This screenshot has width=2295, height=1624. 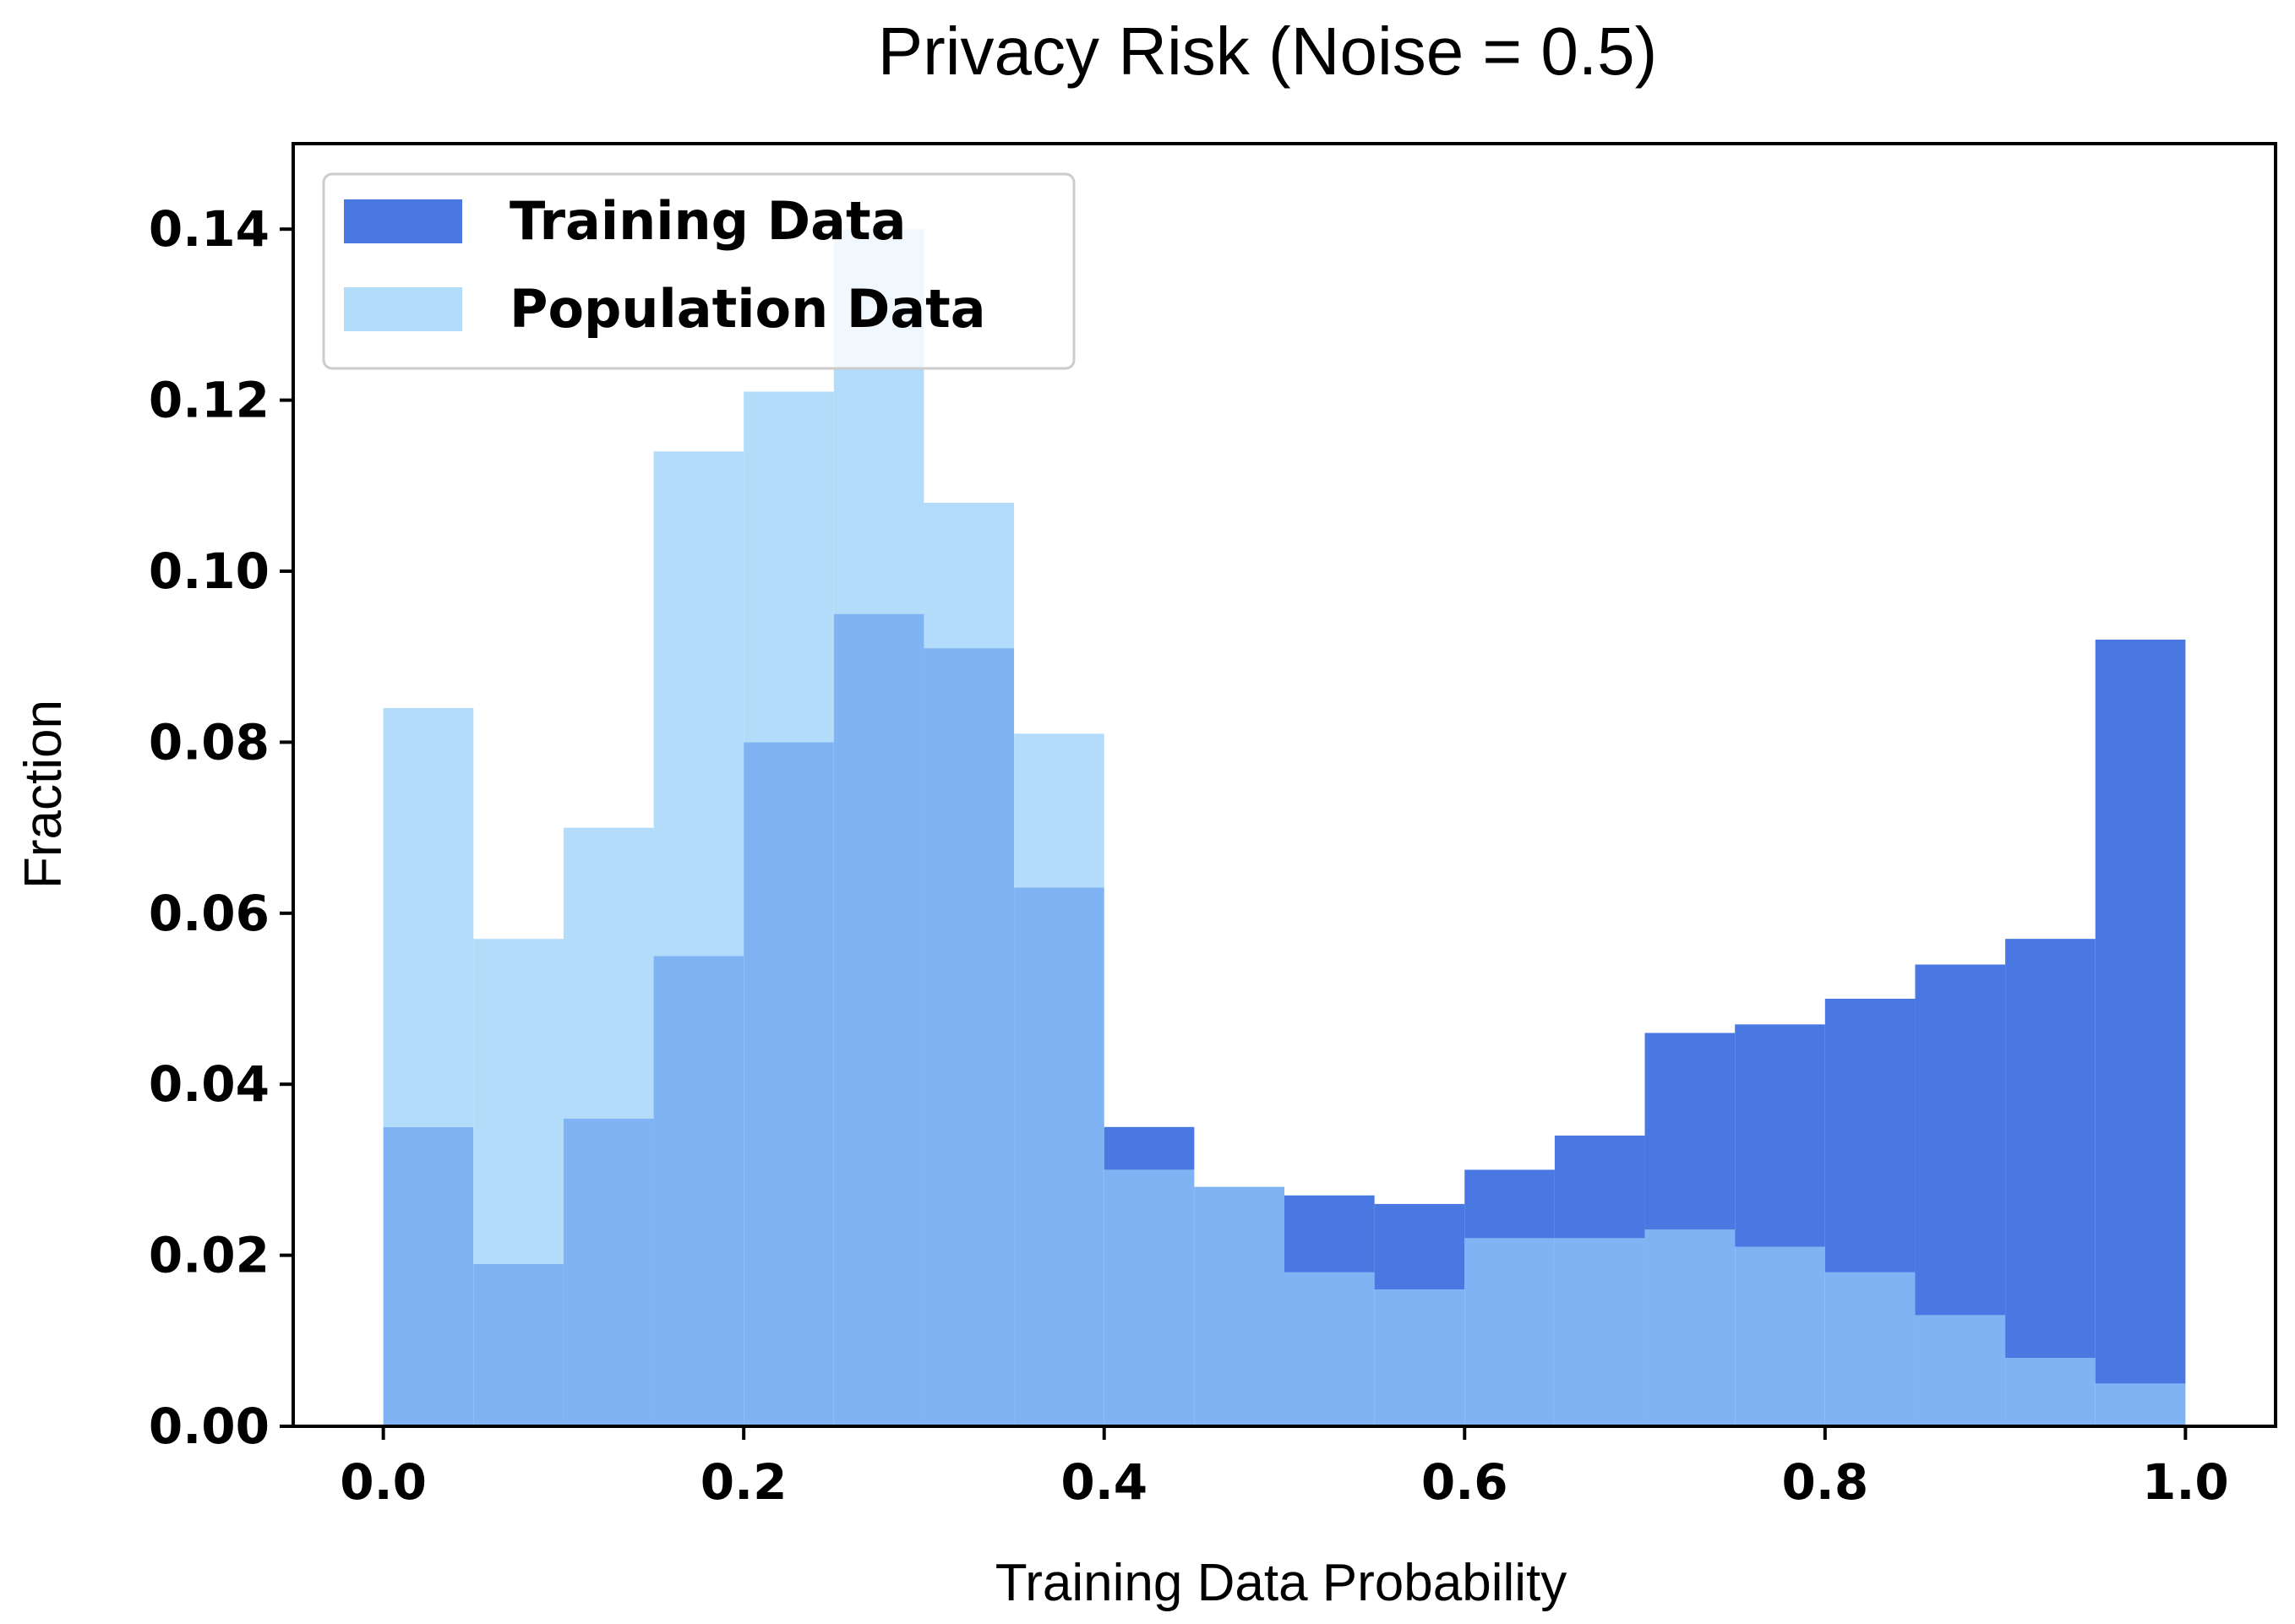 I want to click on x-tick-label: 0.8, so click(x=1825, y=1482).